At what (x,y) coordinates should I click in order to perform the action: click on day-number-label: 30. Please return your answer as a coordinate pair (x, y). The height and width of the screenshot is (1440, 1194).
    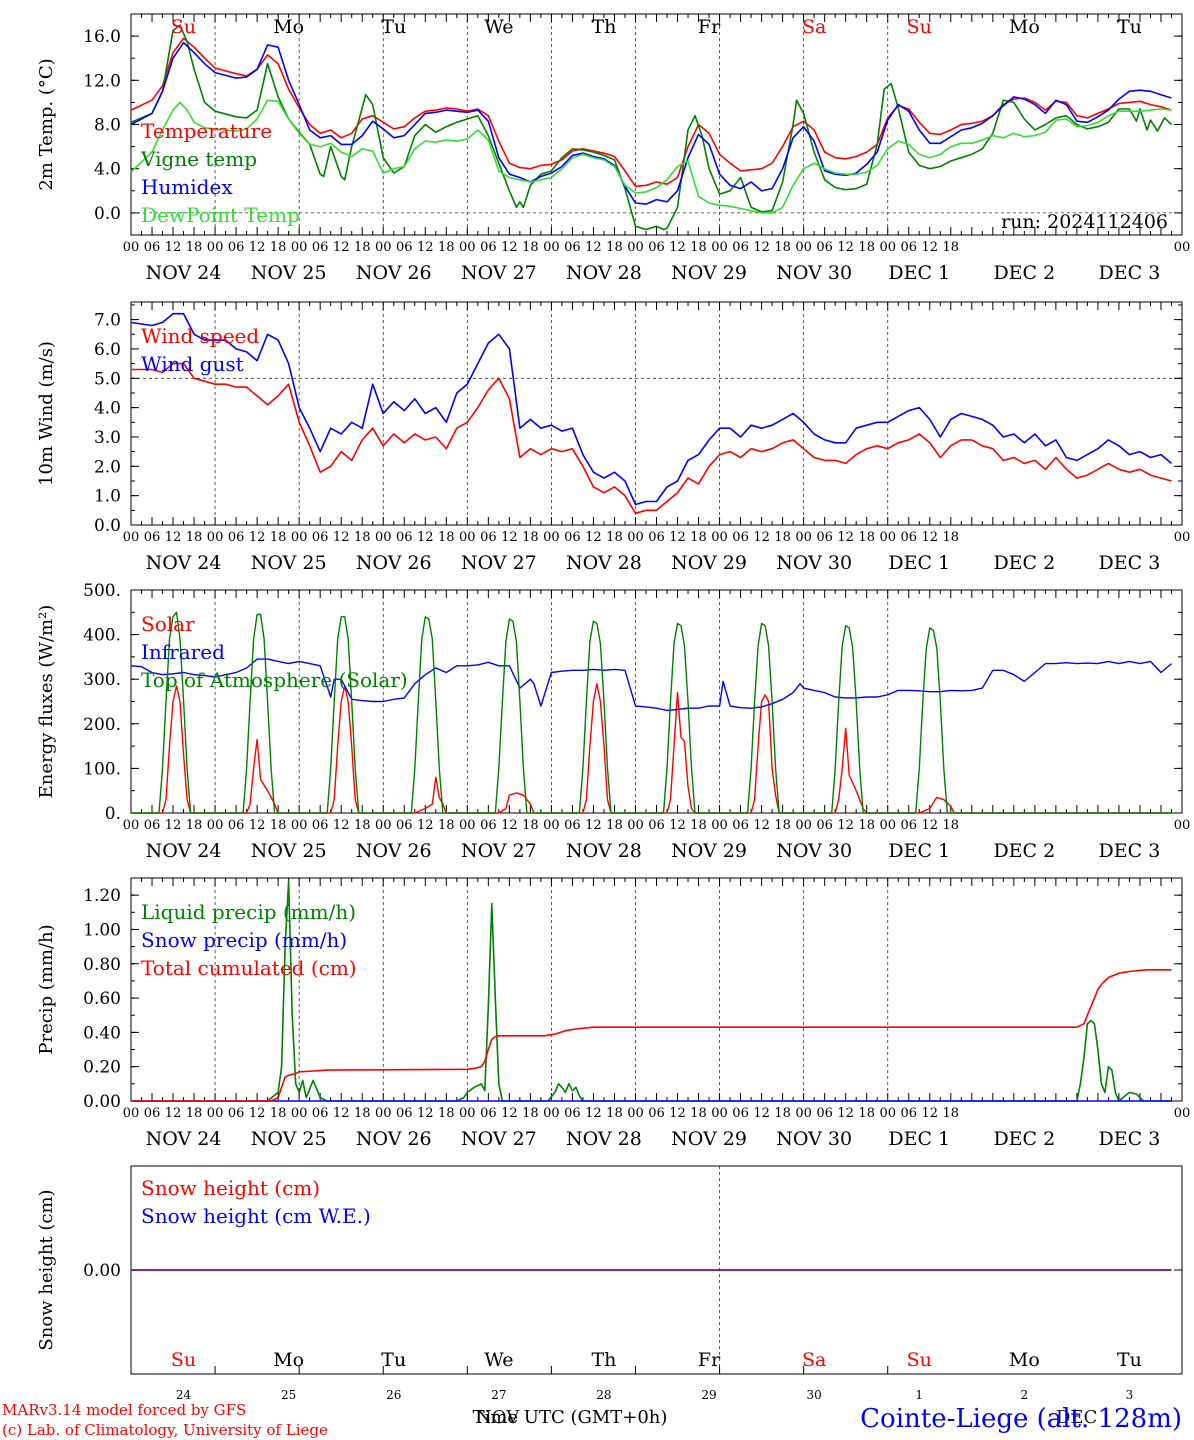
    Looking at the image, I should click on (814, 1395).